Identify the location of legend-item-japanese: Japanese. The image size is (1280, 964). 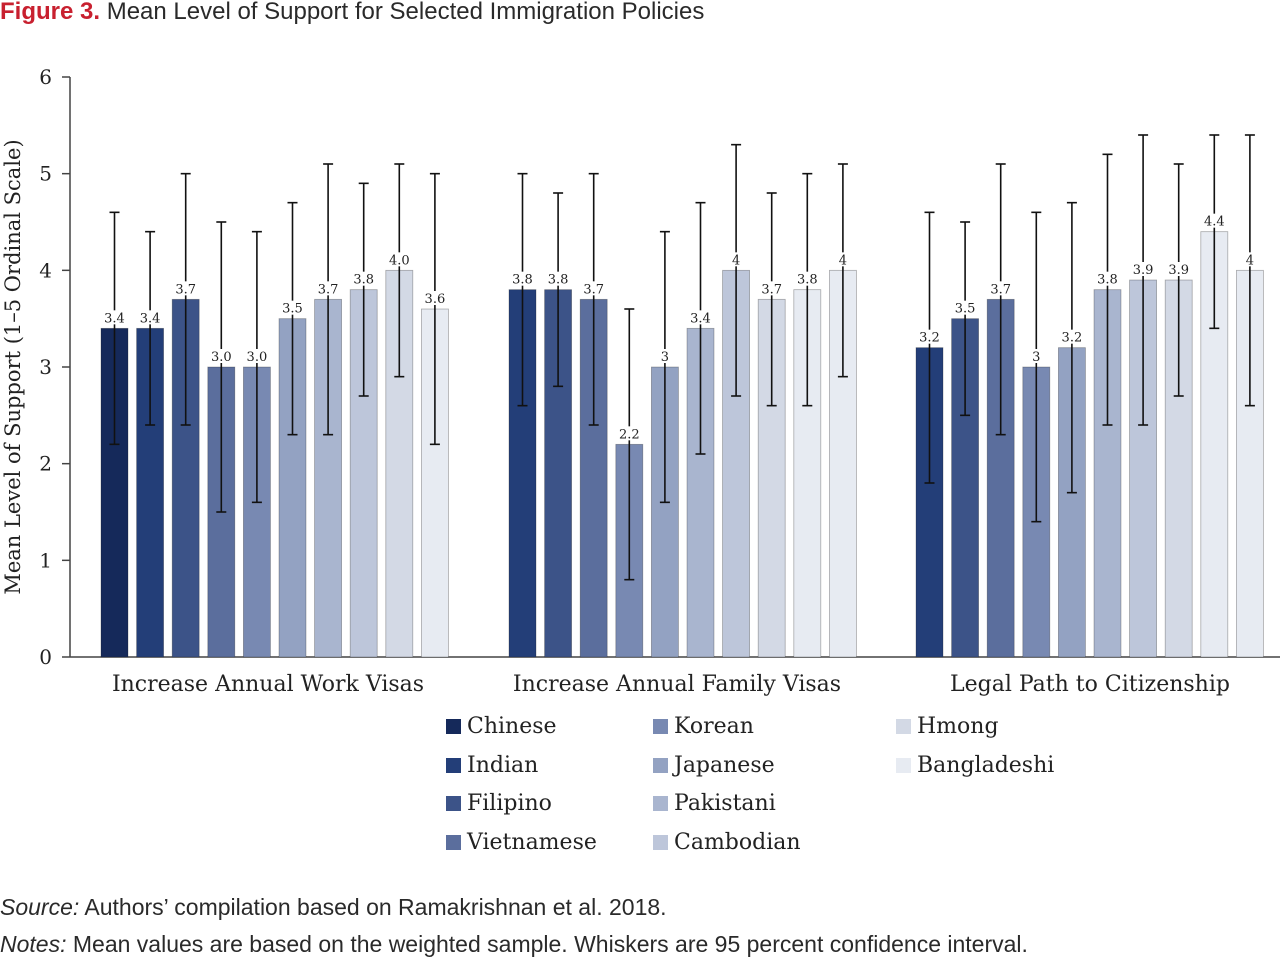
(714, 765).